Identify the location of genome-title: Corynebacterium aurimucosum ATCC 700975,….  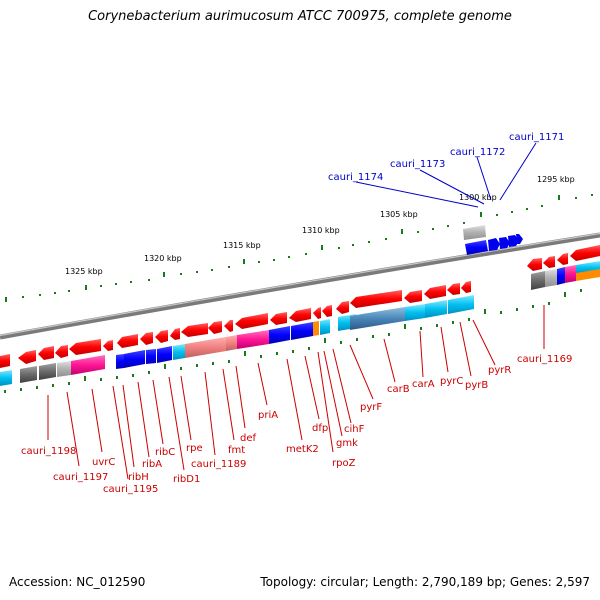
(300, 16).